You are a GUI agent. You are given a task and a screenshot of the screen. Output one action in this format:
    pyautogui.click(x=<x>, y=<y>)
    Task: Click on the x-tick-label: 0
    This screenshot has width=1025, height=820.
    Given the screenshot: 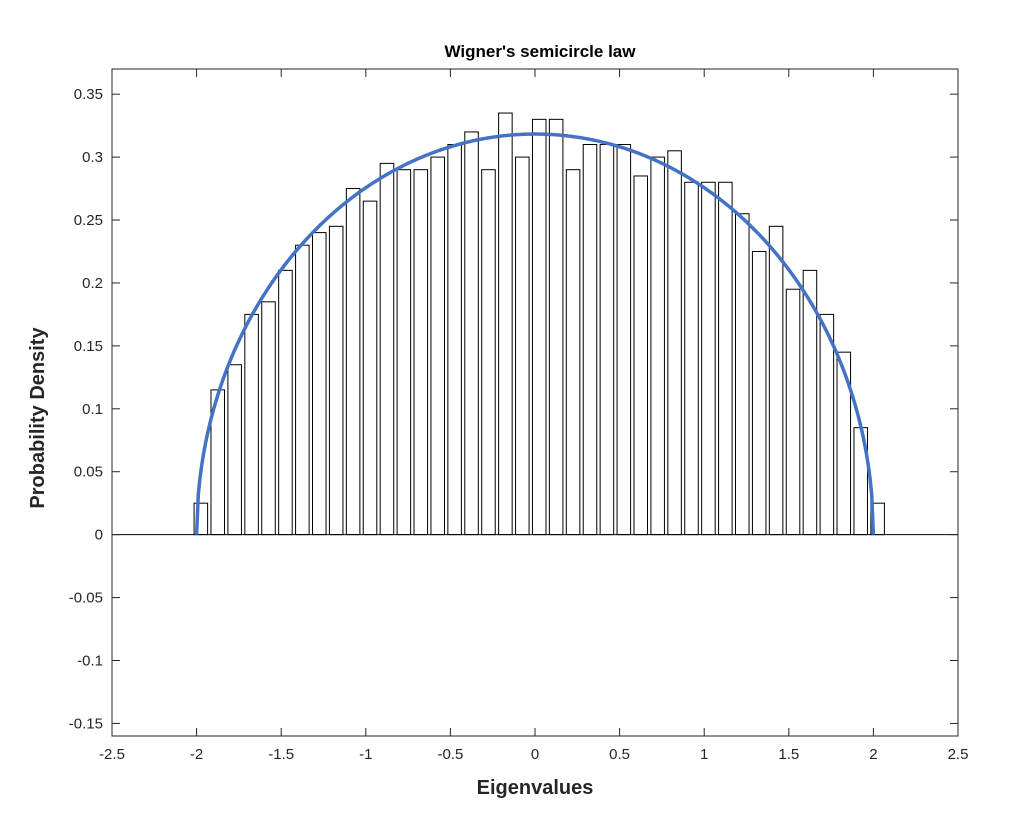 What is the action you would take?
    pyautogui.click(x=535, y=754)
    